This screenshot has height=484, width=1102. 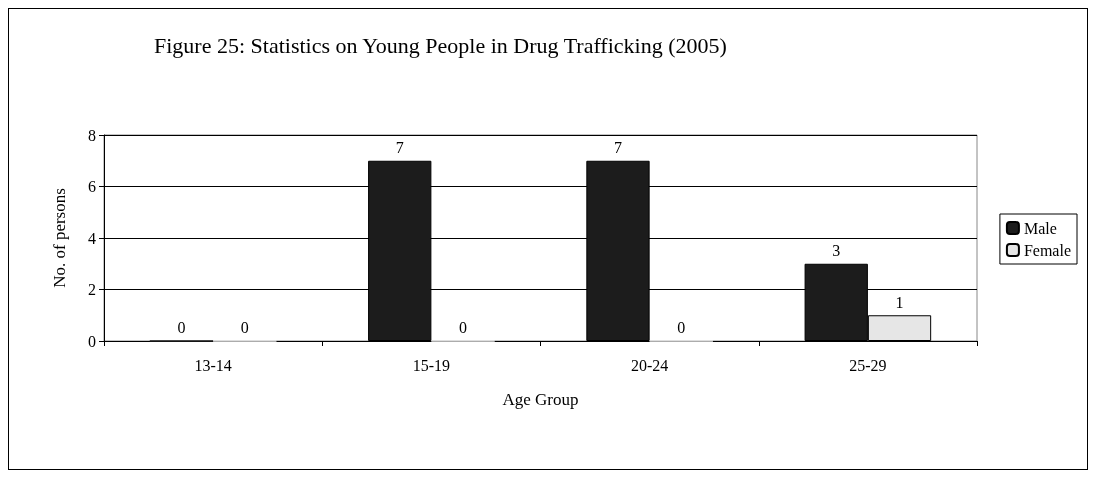 I want to click on y-tick-label: 2, so click(x=92, y=289).